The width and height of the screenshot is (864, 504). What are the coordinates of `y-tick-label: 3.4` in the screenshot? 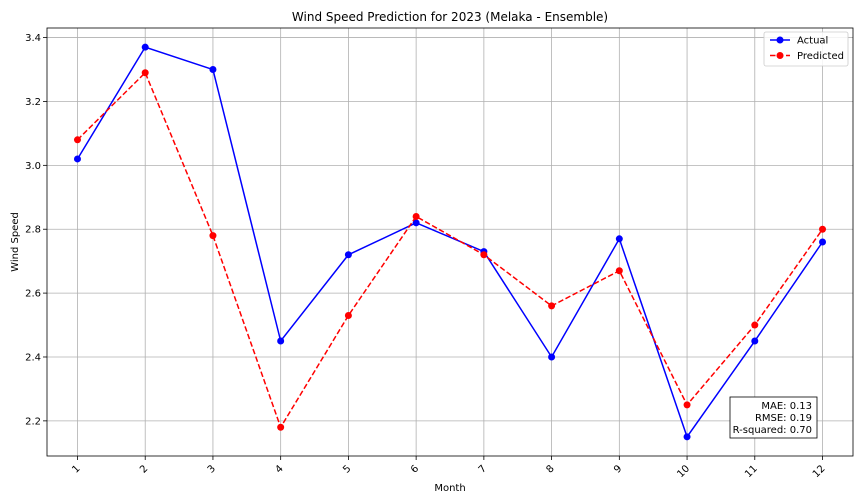 It's located at (33, 38).